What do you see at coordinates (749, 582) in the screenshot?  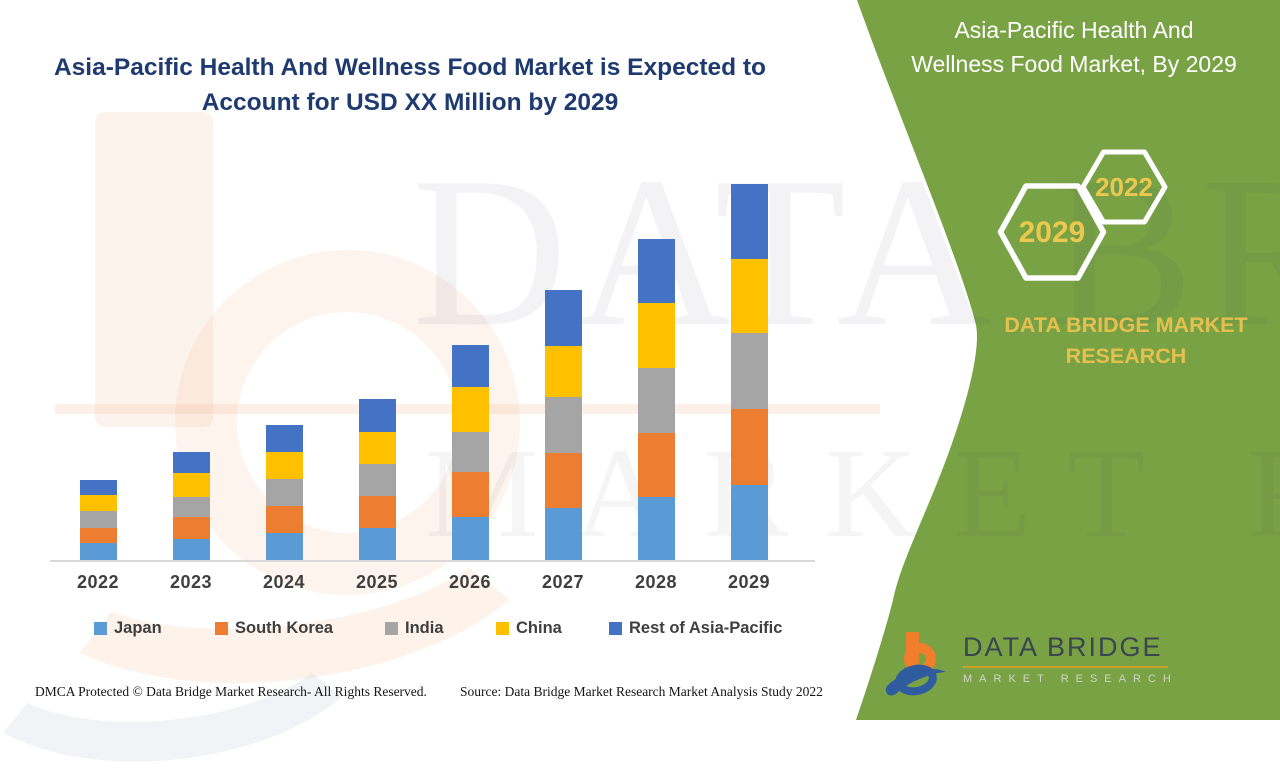 I see `x-axis-label-2029: 2029` at bounding box center [749, 582].